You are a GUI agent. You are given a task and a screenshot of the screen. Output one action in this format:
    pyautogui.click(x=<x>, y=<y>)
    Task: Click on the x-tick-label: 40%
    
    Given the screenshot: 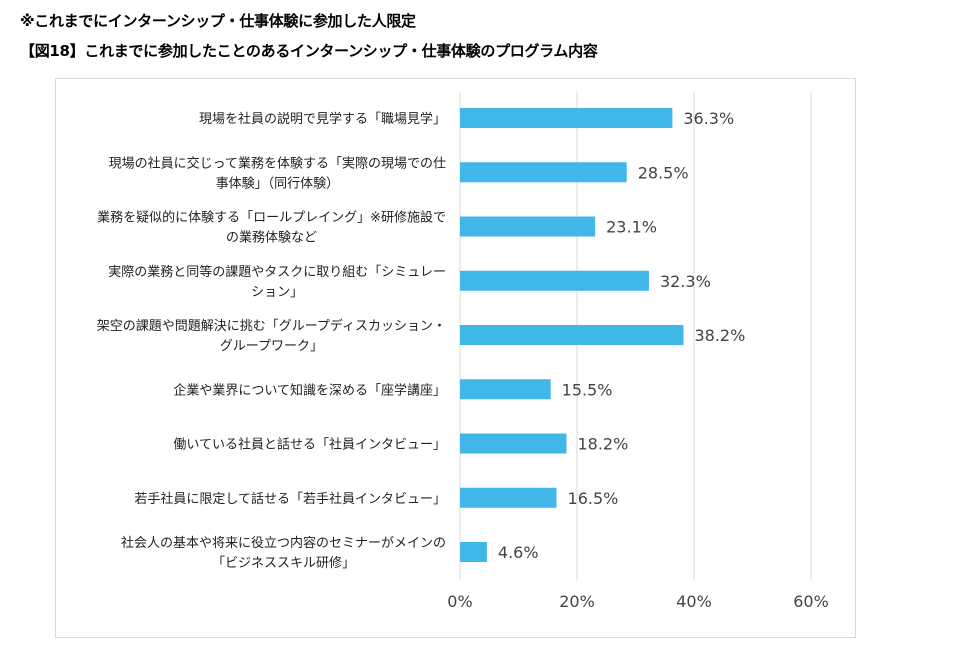 What is the action you would take?
    pyautogui.click(x=694, y=601)
    